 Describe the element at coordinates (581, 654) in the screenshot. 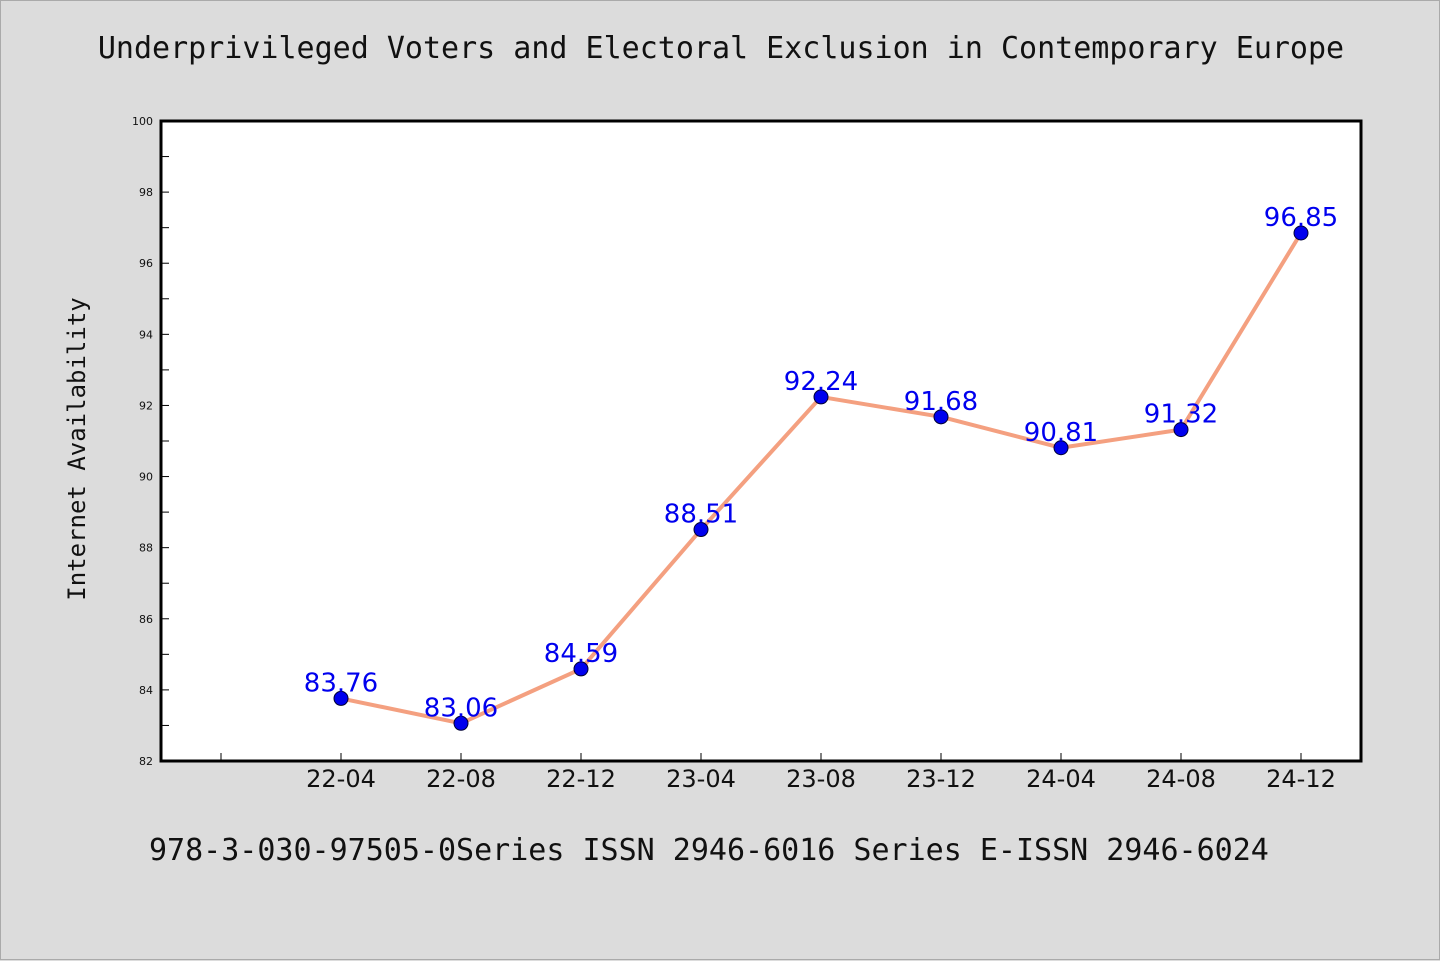

I see `data-label: 84.59` at that location.